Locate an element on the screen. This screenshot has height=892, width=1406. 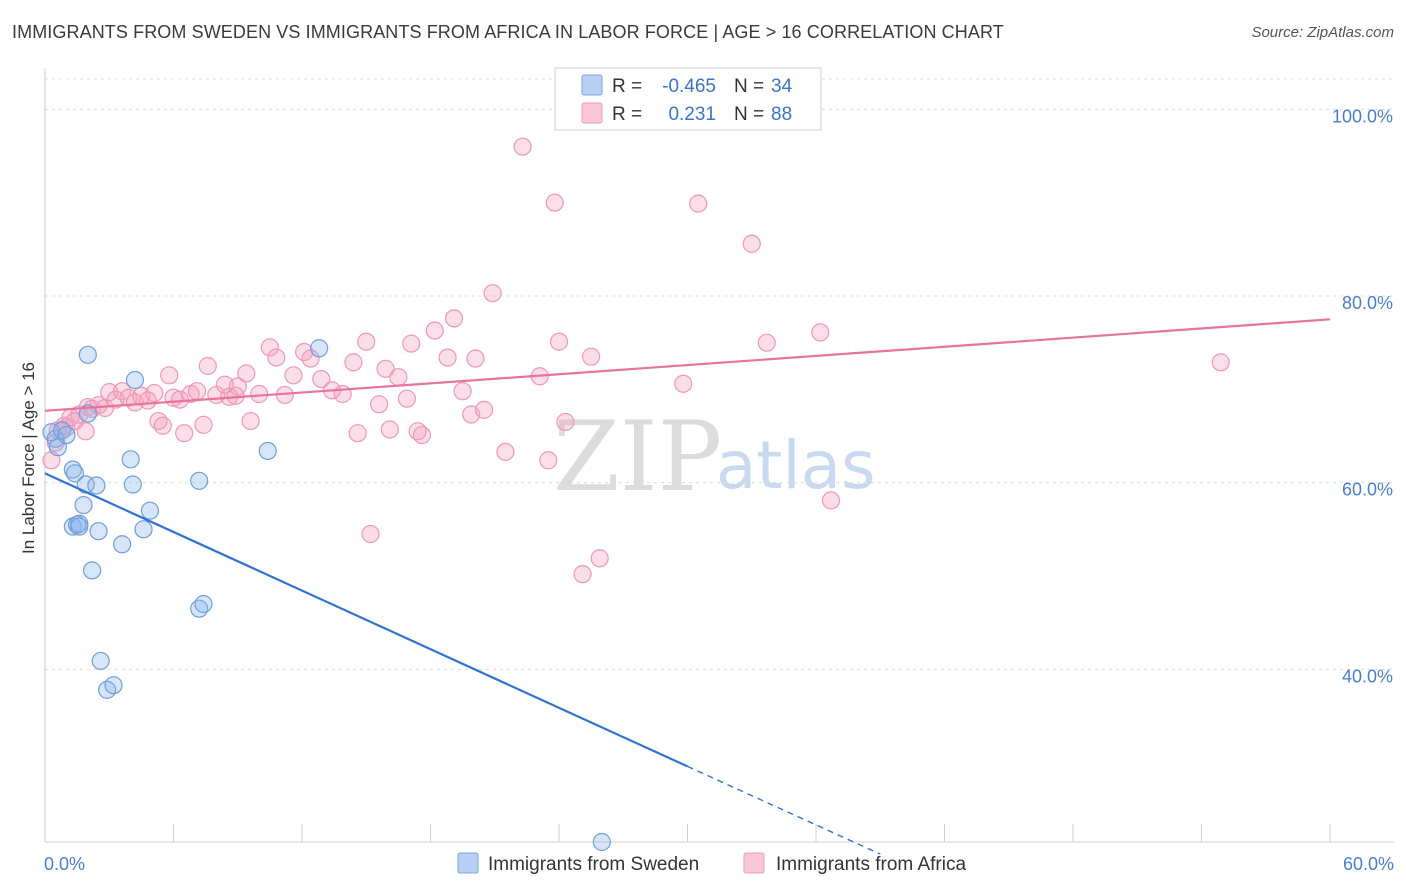
legend-sweden-n-label: N = is located at coordinates (749, 86).